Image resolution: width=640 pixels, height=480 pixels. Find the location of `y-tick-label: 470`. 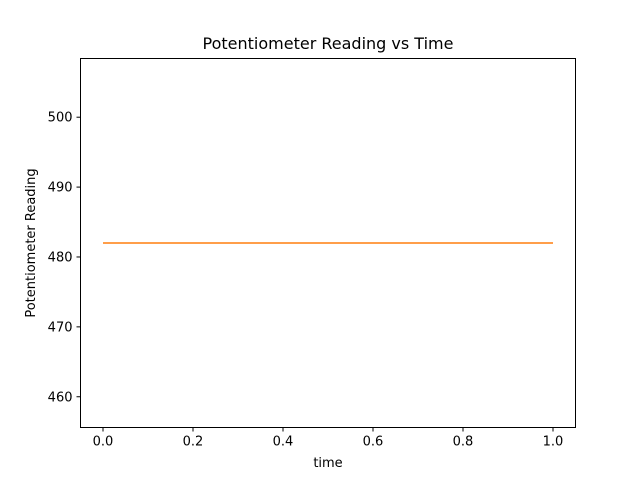

y-tick-label: 470 is located at coordinates (60, 327).